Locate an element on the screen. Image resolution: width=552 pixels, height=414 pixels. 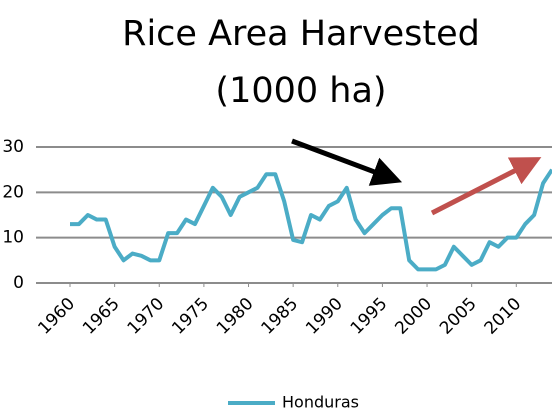
y-tick-label: 0 is located at coordinates (18, 283).